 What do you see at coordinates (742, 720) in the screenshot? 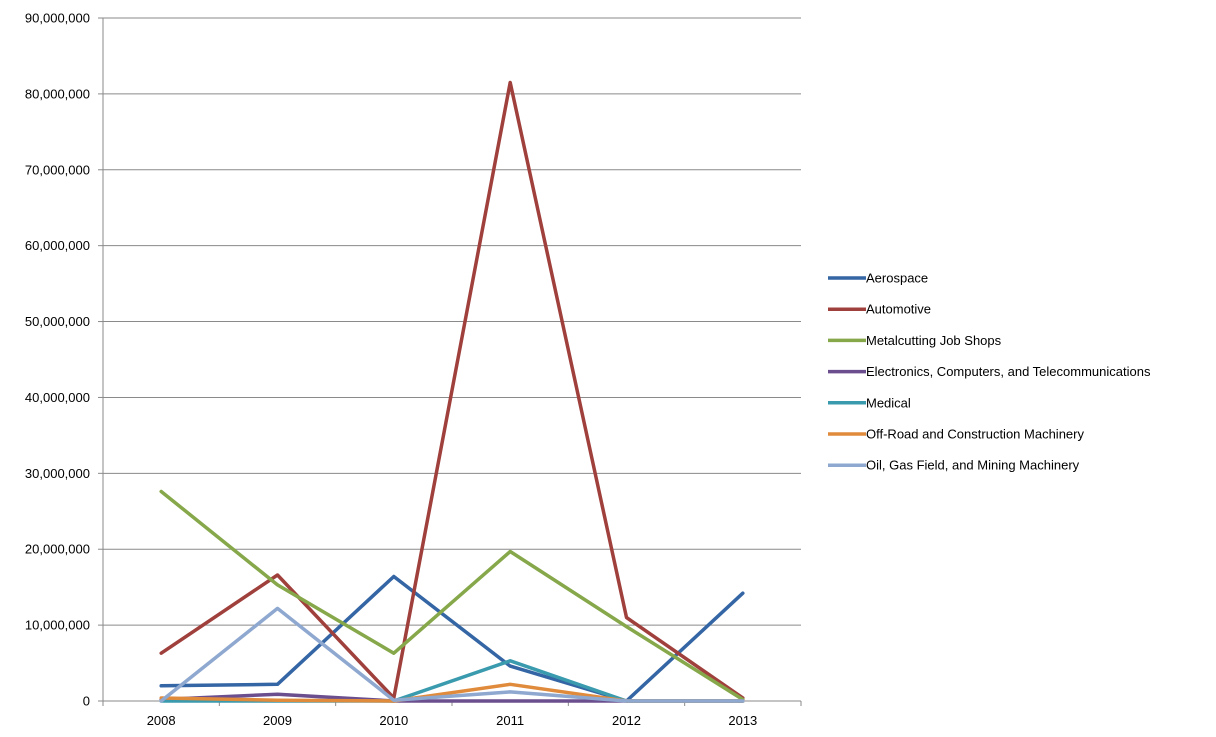
I see `x-tick-label: 2013` at bounding box center [742, 720].